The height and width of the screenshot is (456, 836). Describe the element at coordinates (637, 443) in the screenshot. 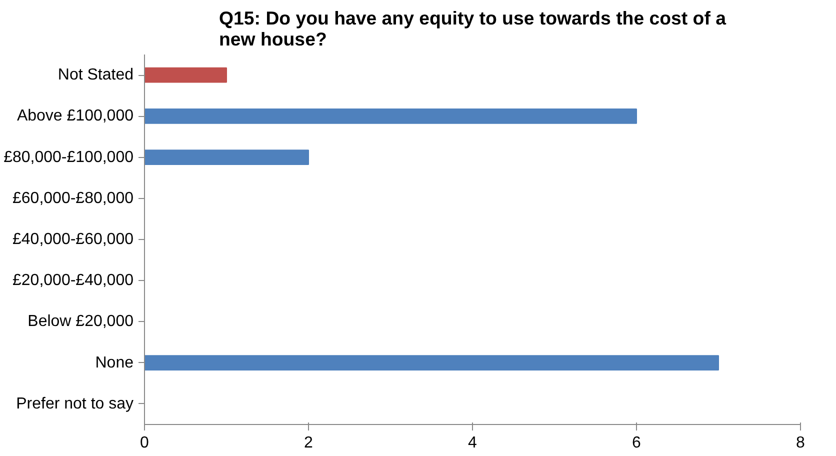

I see `x-tick-label: 6` at that location.